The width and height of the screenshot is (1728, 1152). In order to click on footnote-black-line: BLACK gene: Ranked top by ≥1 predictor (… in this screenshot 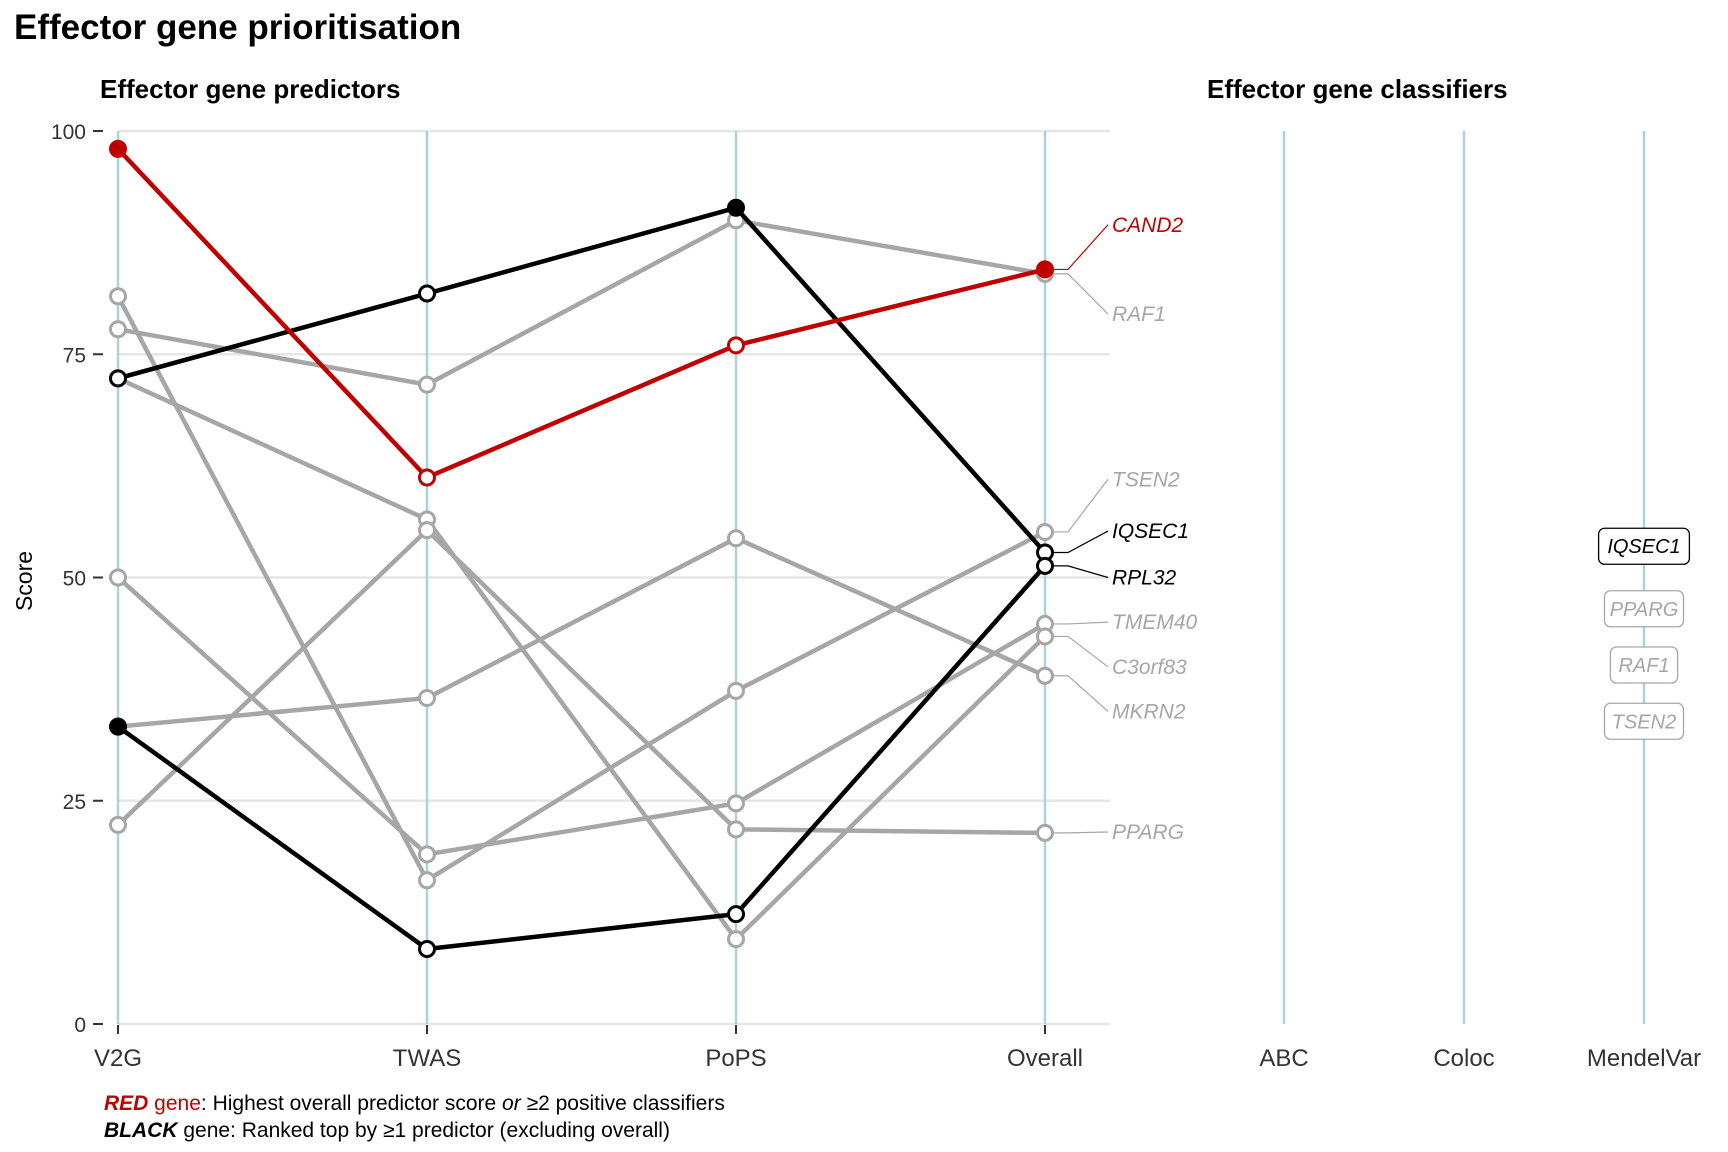, I will do `click(414, 1130)`.